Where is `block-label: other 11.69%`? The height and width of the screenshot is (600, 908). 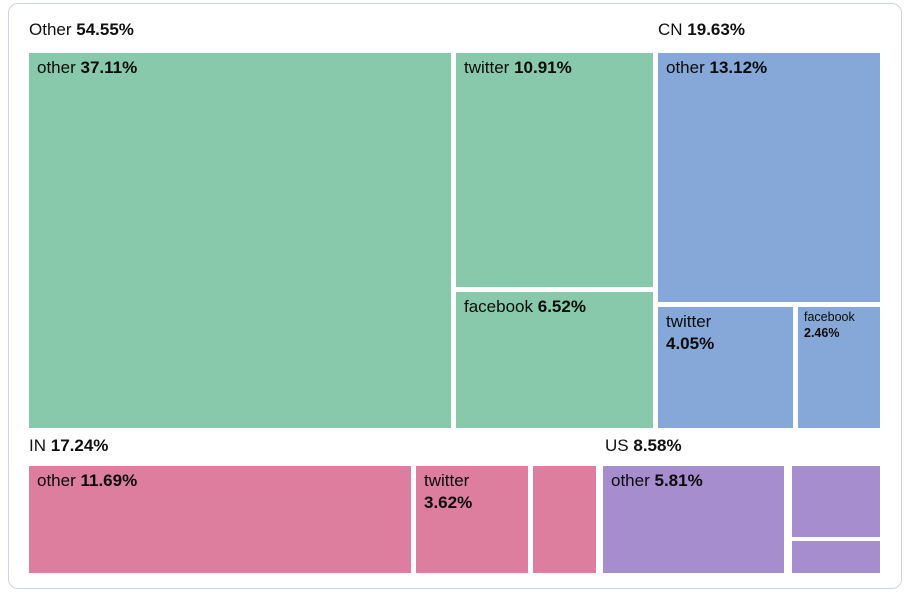
block-label: other 11.69% is located at coordinates (220, 479).